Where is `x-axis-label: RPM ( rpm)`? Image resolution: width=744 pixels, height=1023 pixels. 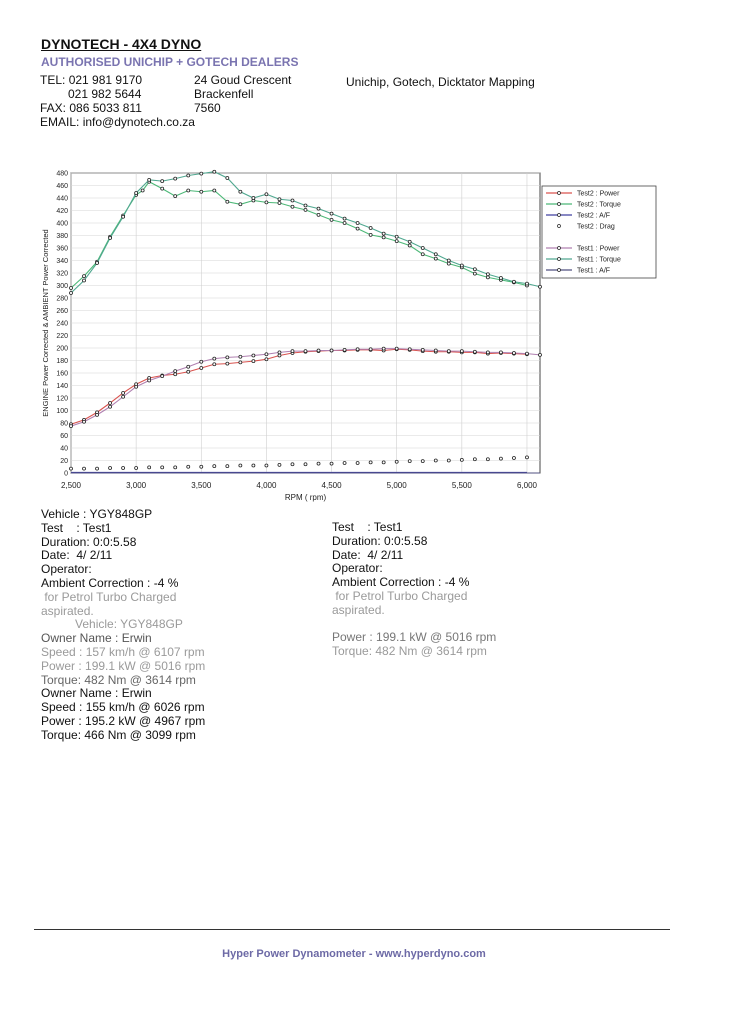 x-axis-label: RPM ( rpm) is located at coordinates (306, 497).